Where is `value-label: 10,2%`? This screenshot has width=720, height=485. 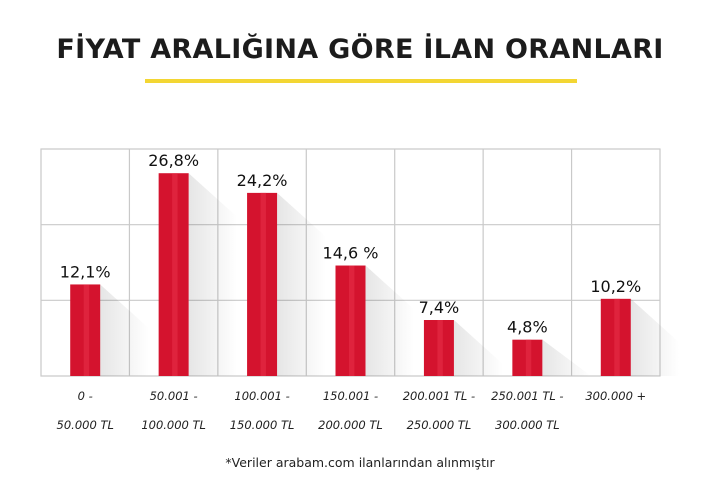 value-label: 10,2% is located at coordinates (615, 286).